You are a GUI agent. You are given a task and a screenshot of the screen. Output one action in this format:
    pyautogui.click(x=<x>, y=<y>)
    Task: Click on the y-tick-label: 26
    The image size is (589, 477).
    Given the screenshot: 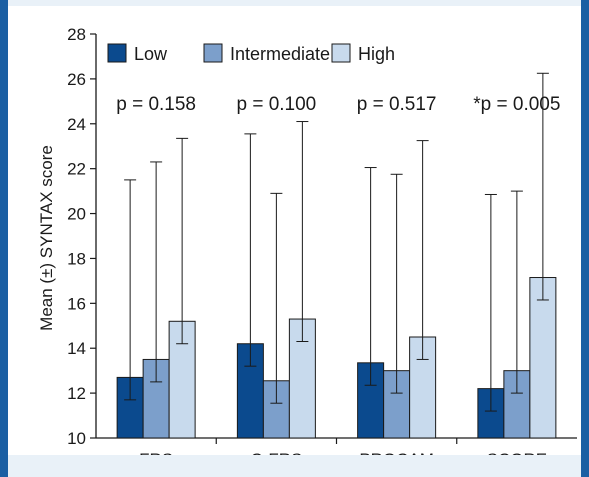 What is the action you would take?
    pyautogui.click(x=76, y=79)
    